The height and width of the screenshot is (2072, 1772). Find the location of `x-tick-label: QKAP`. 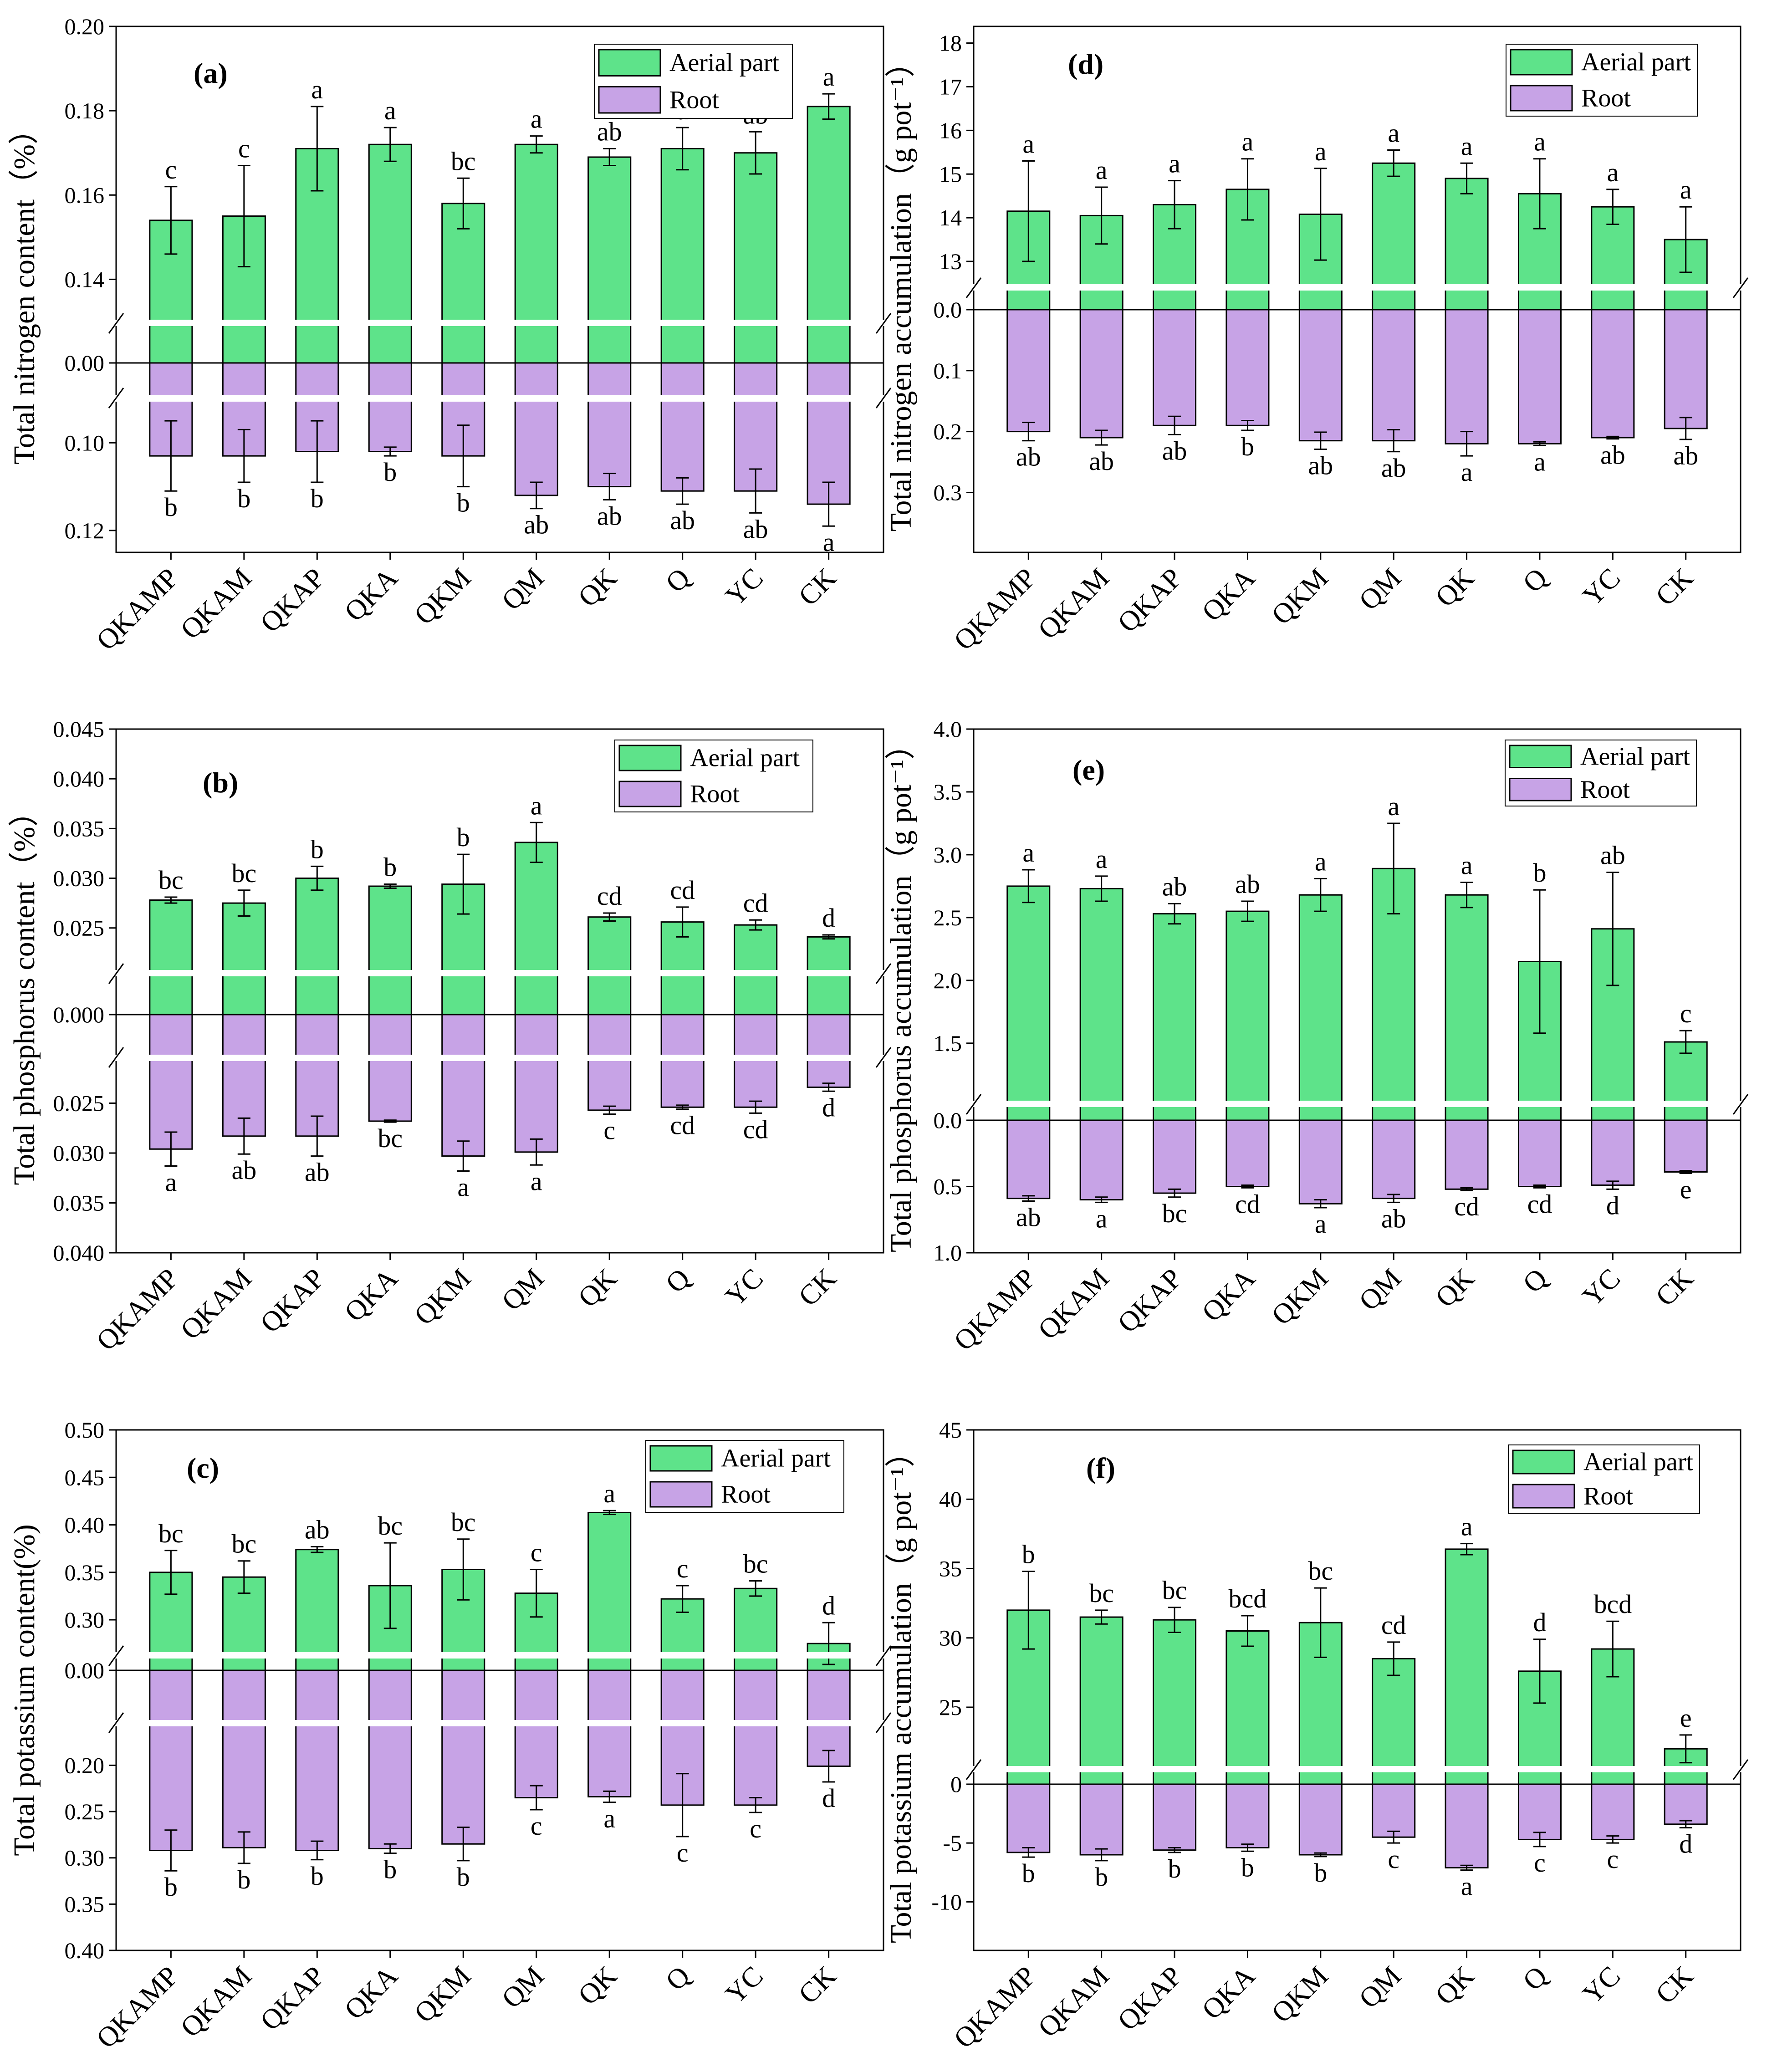

x-tick-label: QKAP is located at coordinates (293, 1301).